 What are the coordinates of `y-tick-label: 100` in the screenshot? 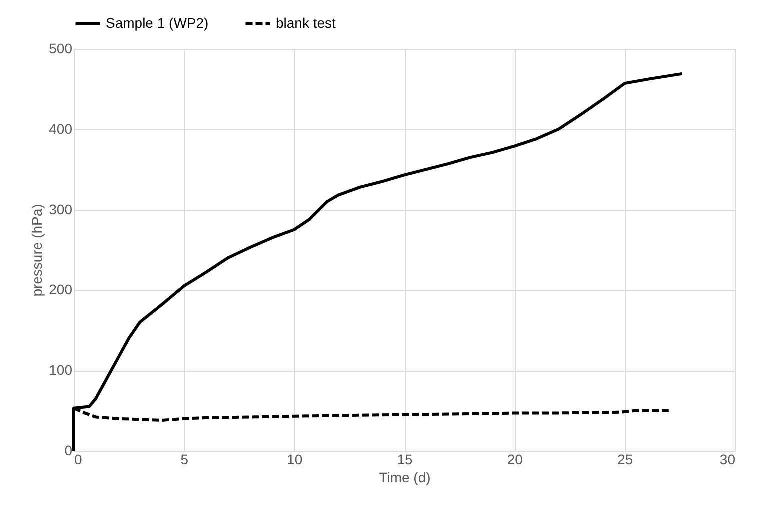 It's located at (61, 370).